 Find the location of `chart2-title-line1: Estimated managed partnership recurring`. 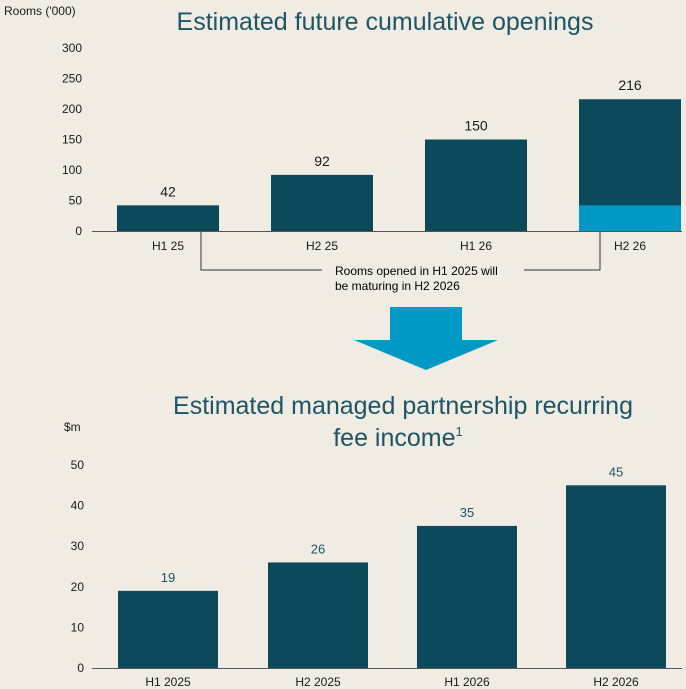

chart2-title-line1: Estimated managed partnership recurring is located at coordinates (403, 406).